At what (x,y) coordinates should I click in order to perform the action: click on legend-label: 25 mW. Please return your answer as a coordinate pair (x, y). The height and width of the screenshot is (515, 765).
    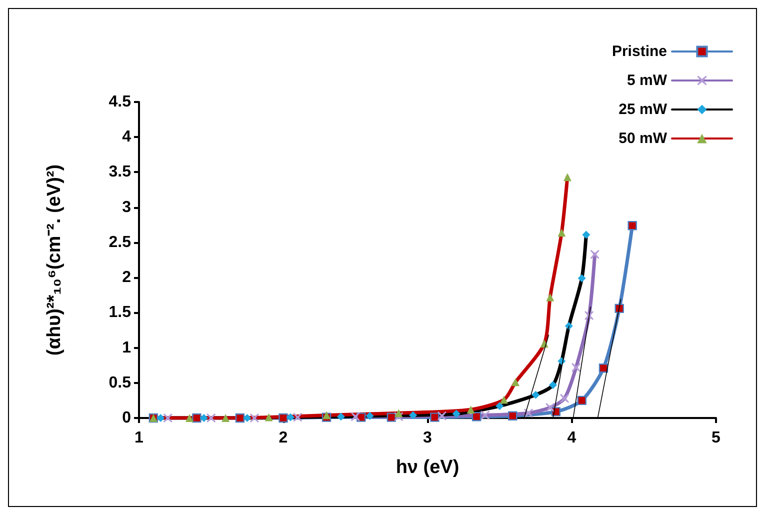
    Looking at the image, I should click on (643, 109).